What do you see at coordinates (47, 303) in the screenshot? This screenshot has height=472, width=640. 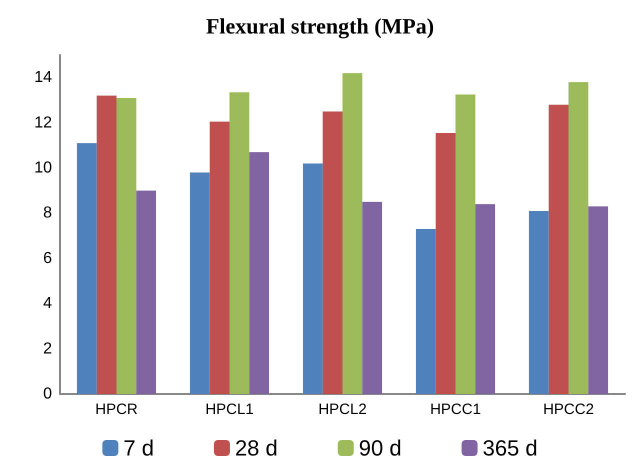 I see `y-tick-label: 4` at bounding box center [47, 303].